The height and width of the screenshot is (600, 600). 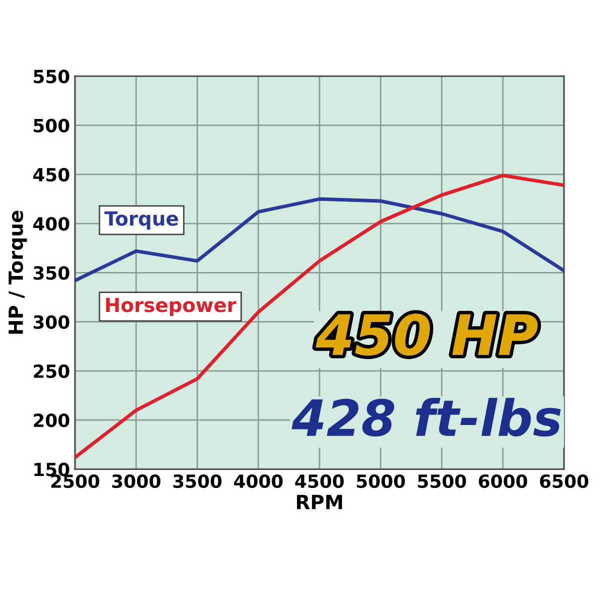 What do you see at coordinates (171, 307) in the screenshot?
I see `series-label: Horsepower` at bounding box center [171, 307].